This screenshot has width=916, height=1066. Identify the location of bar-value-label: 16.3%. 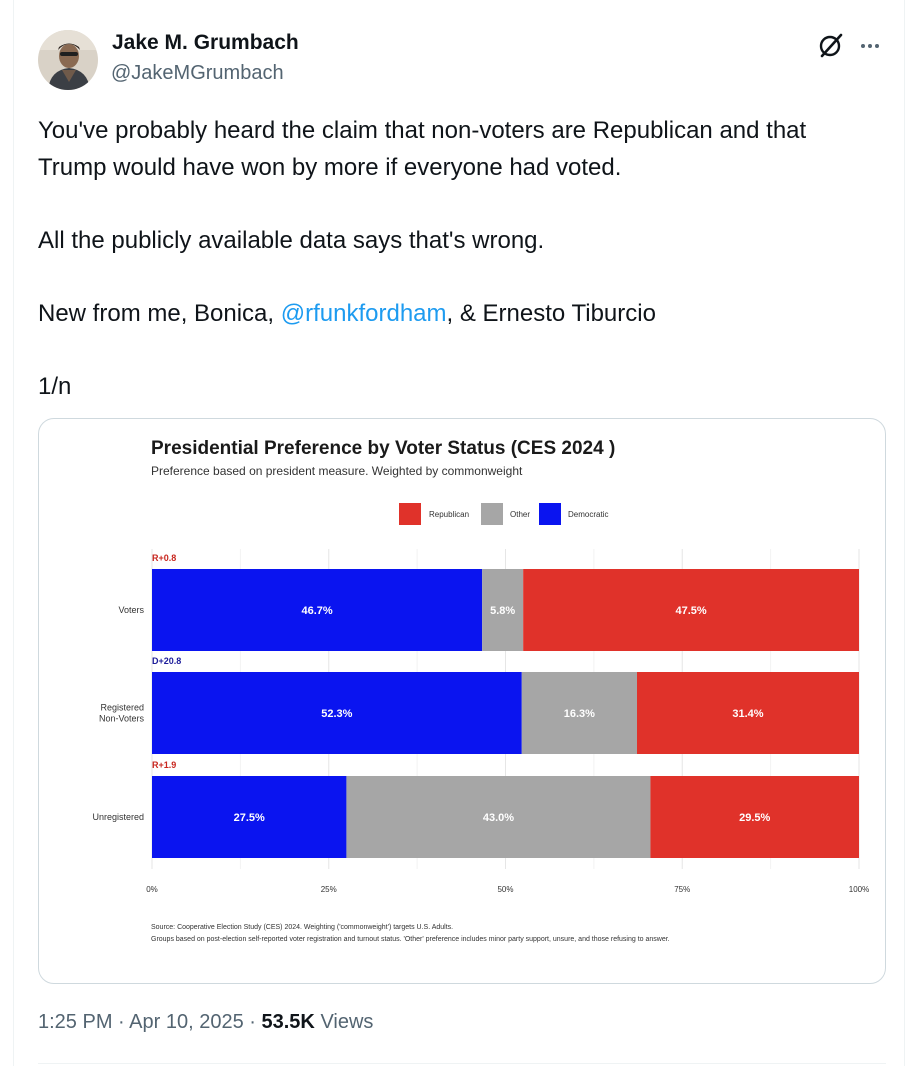
(579, 714).